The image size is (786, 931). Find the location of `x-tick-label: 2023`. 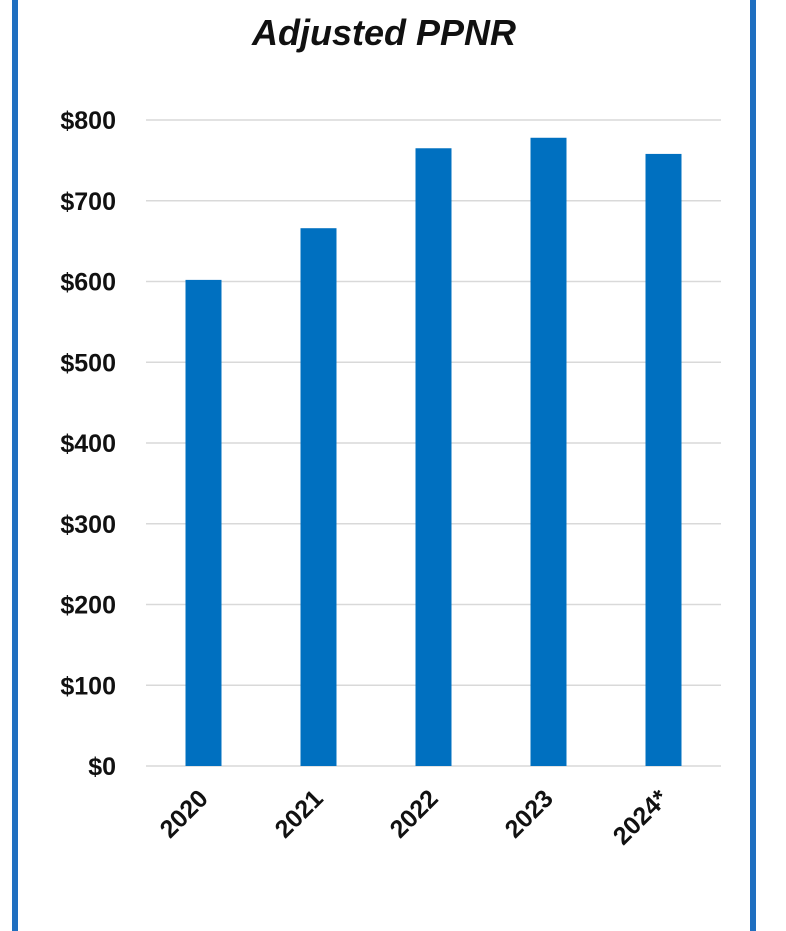

x-tick-label: 2023 is located at coordinates (529, 813).